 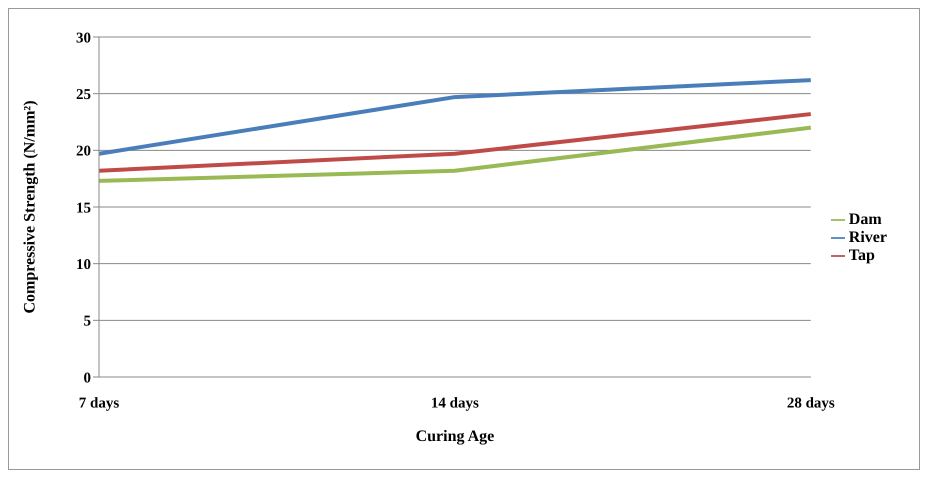 I want to click on y-tick-label: 20, so click(x=83, y=152).